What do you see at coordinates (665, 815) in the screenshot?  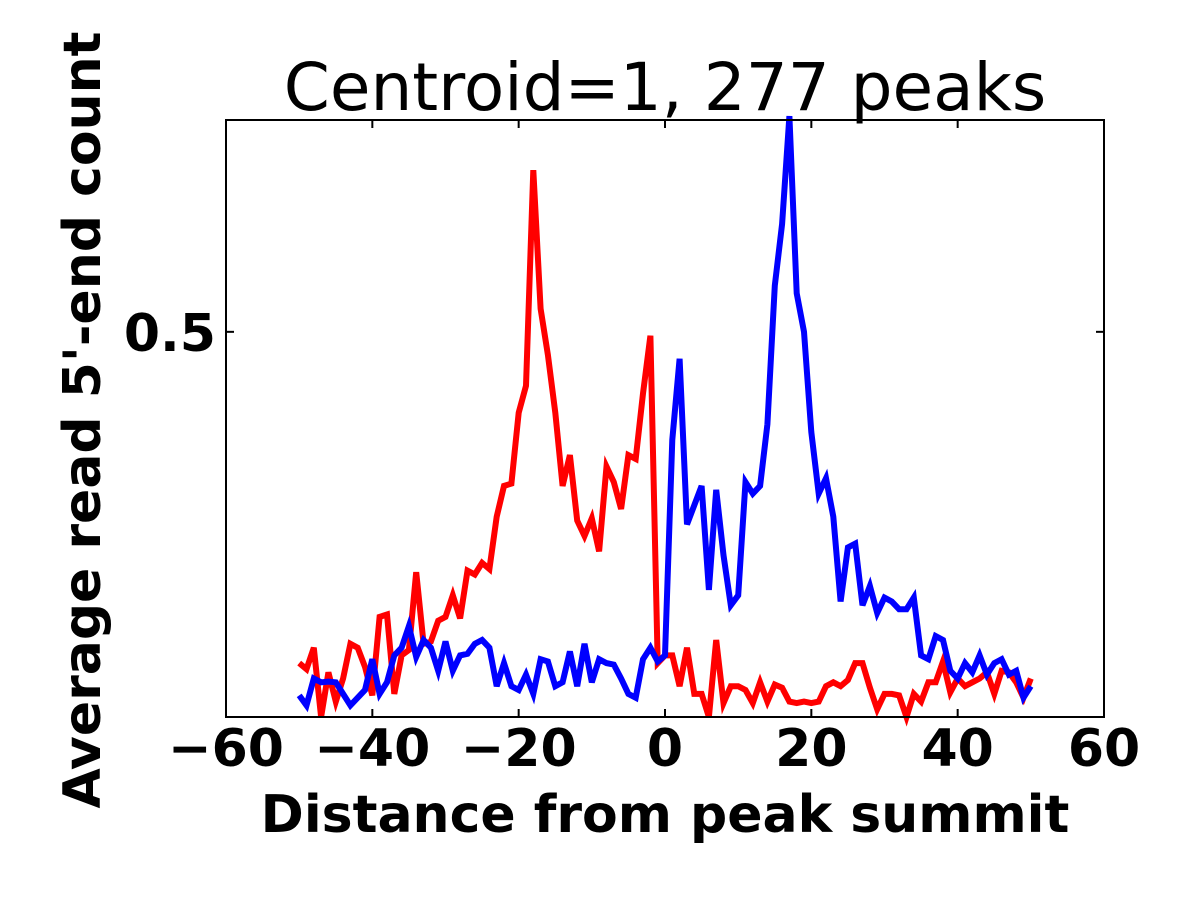 I see `x-axis-label: Distance from peak summit` at bounding box center [665, 815].